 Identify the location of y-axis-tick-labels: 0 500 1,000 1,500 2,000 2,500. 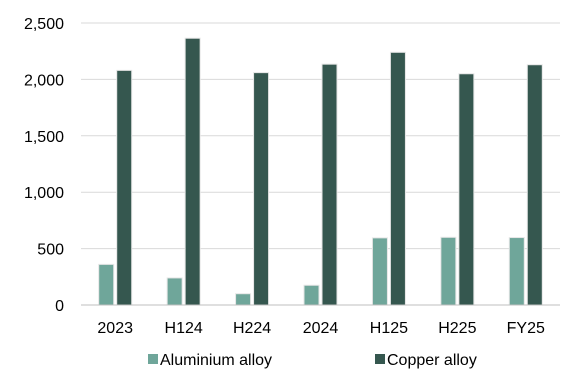
(44, 165).